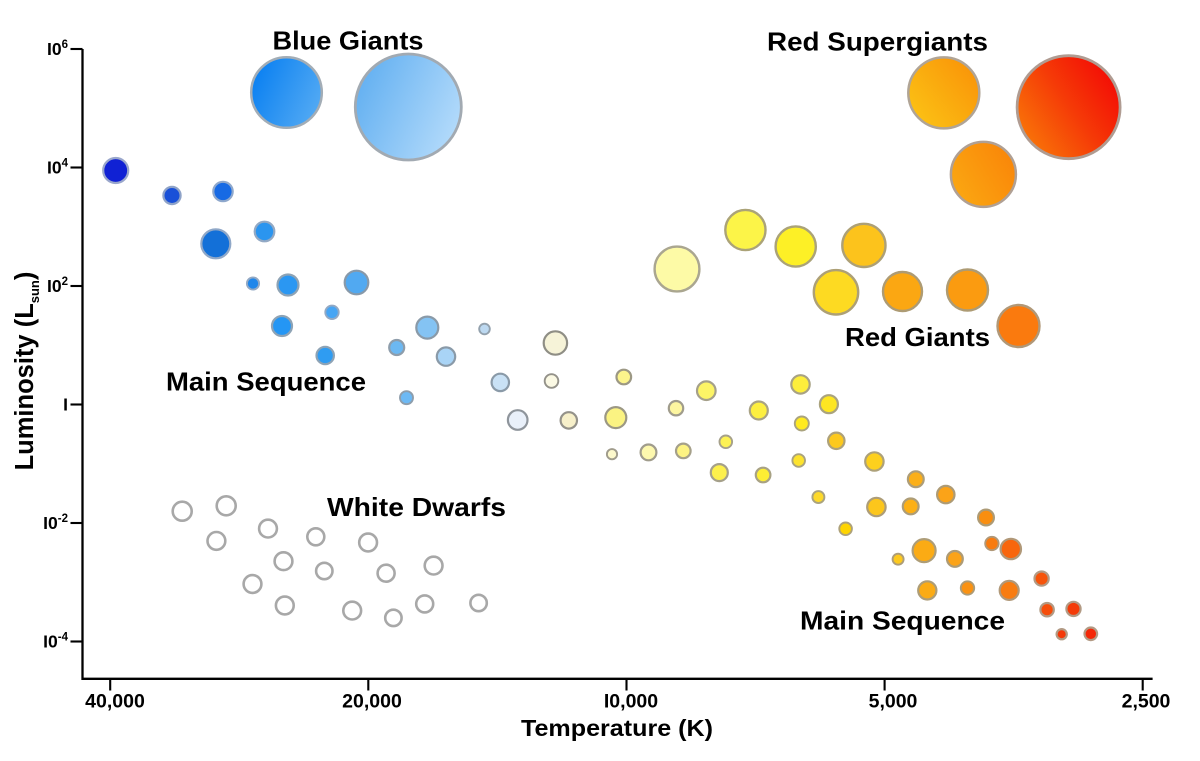  I want to click on svg-text: White Dwarfs, so click(416, 507).